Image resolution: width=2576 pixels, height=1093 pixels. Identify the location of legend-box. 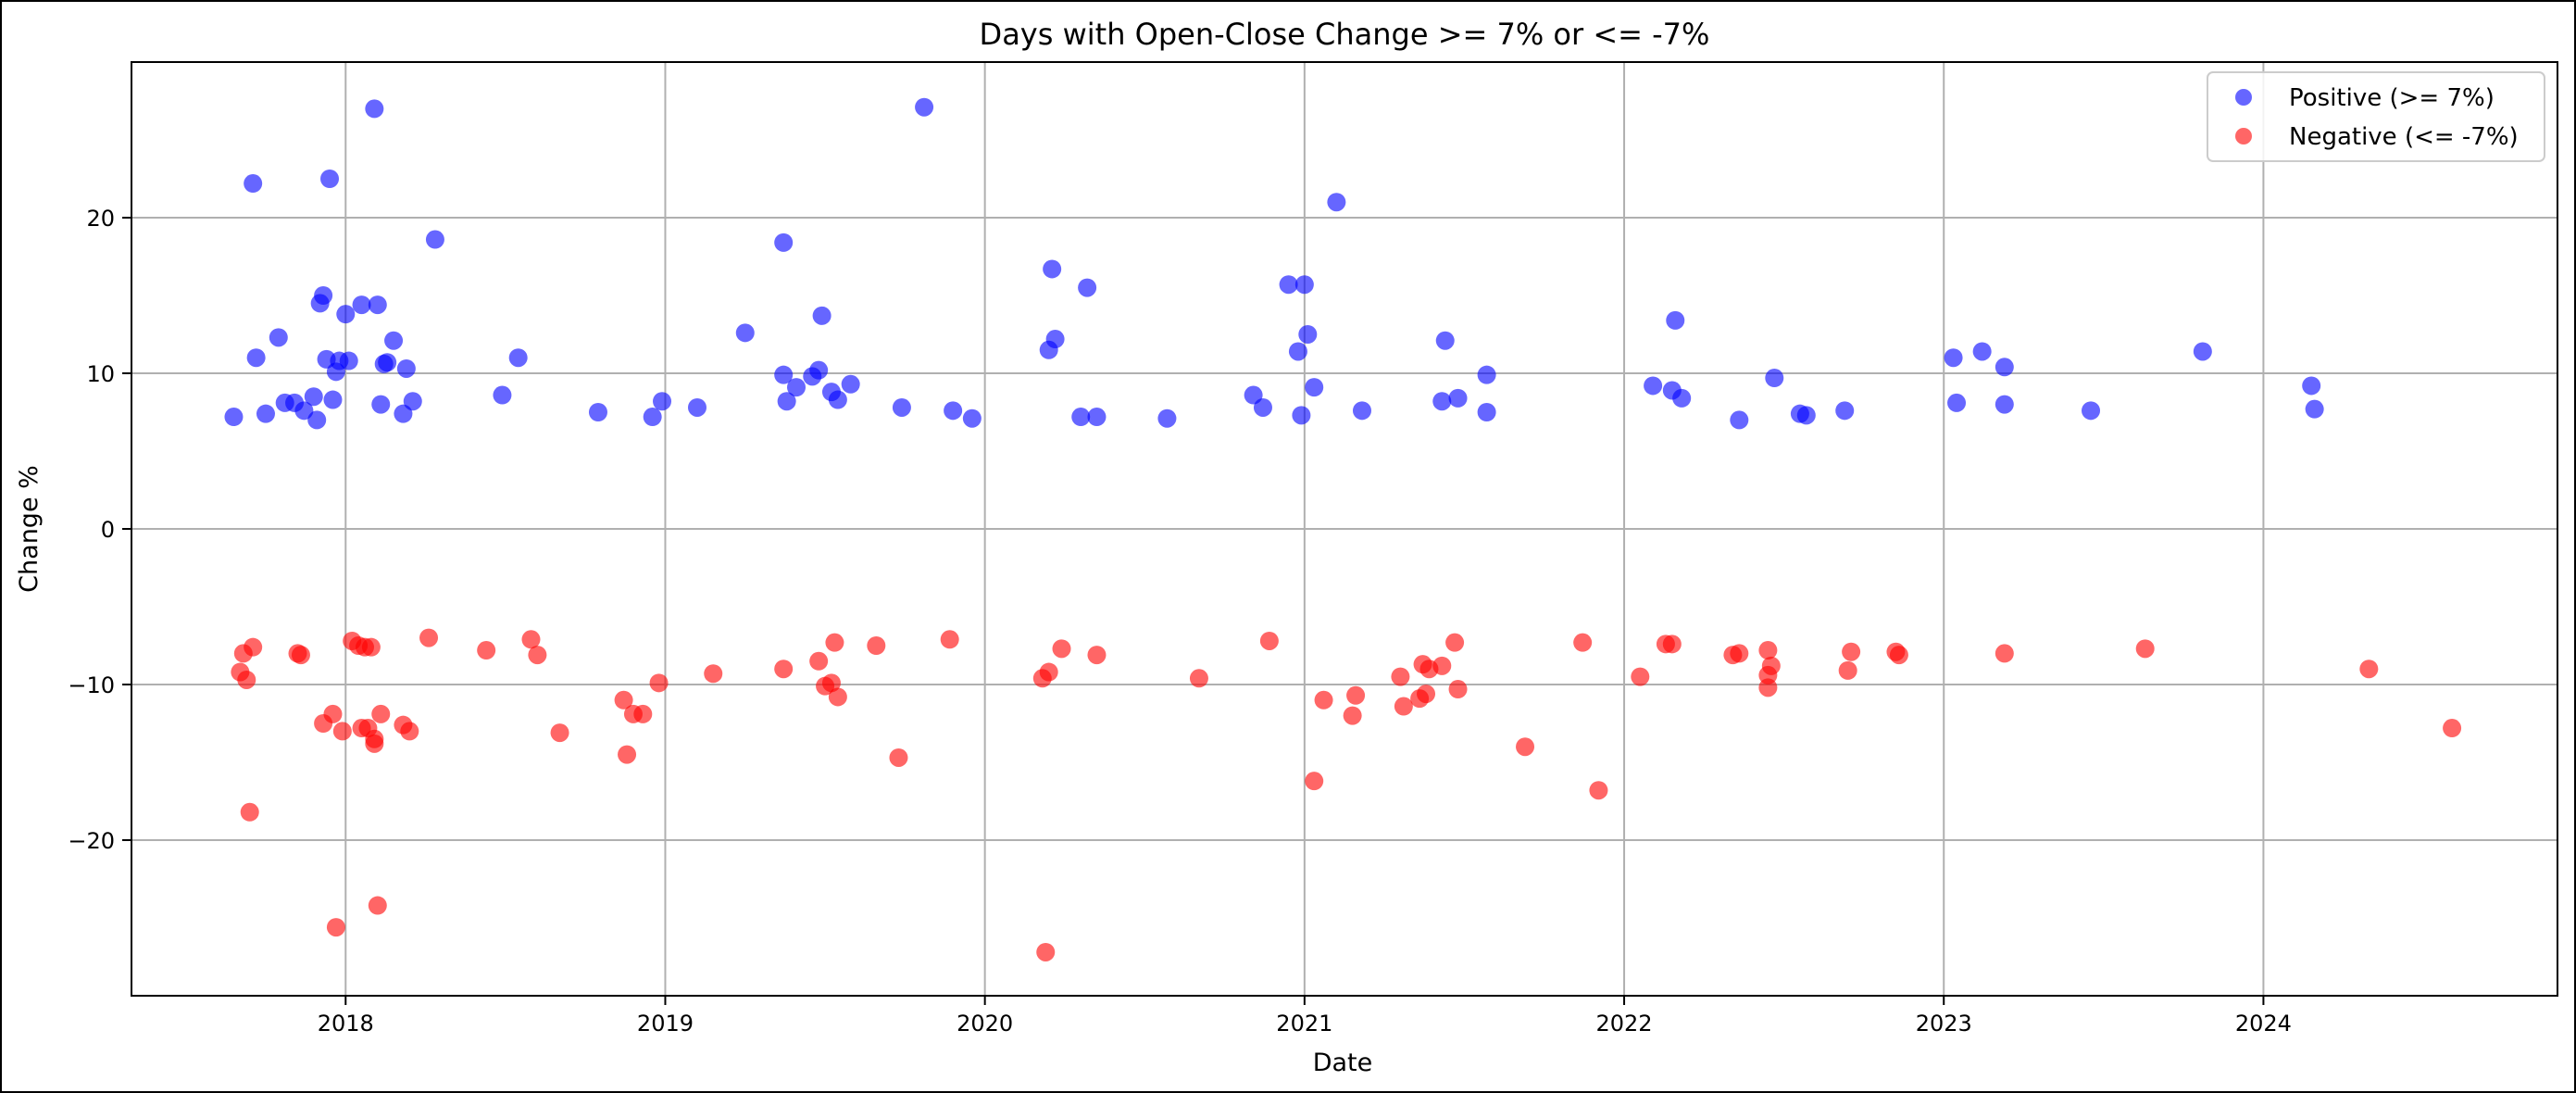
(2376, 116).